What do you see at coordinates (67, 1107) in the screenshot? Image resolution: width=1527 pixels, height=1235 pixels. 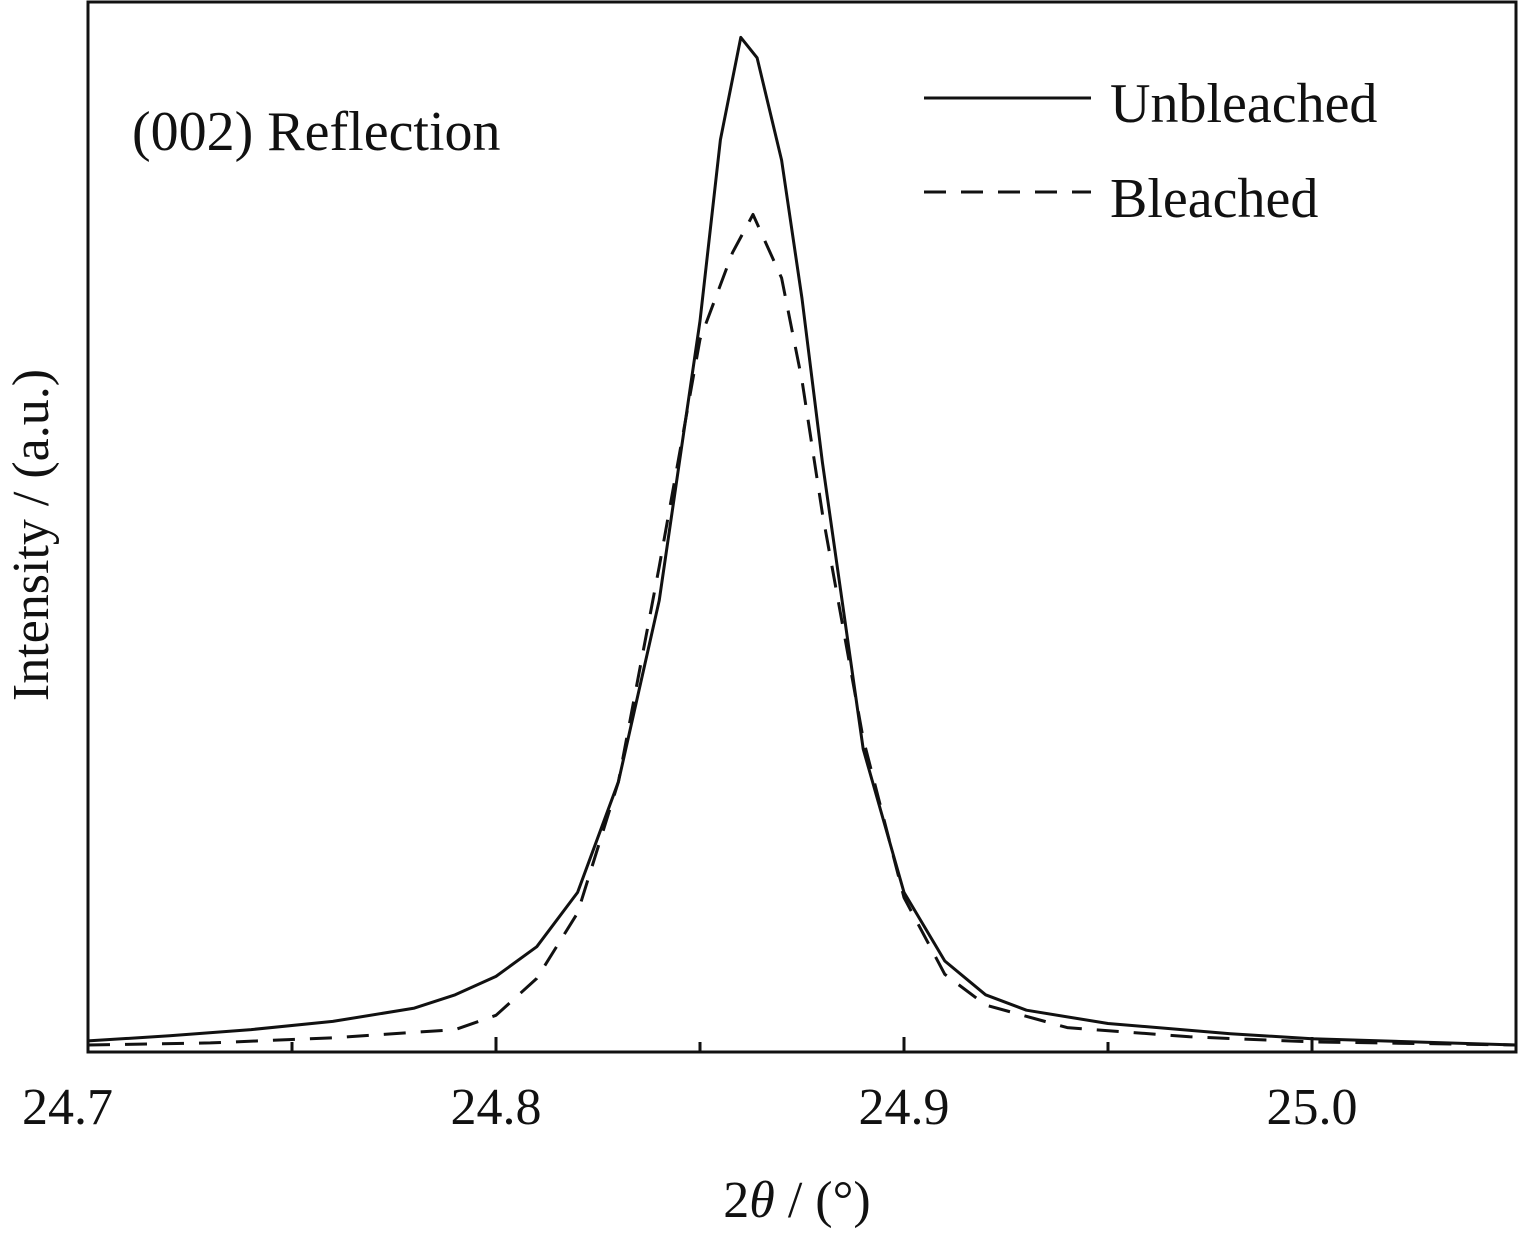 I see `x-tick-label-24.7: 24.7` at bounding box center [67, 1107].